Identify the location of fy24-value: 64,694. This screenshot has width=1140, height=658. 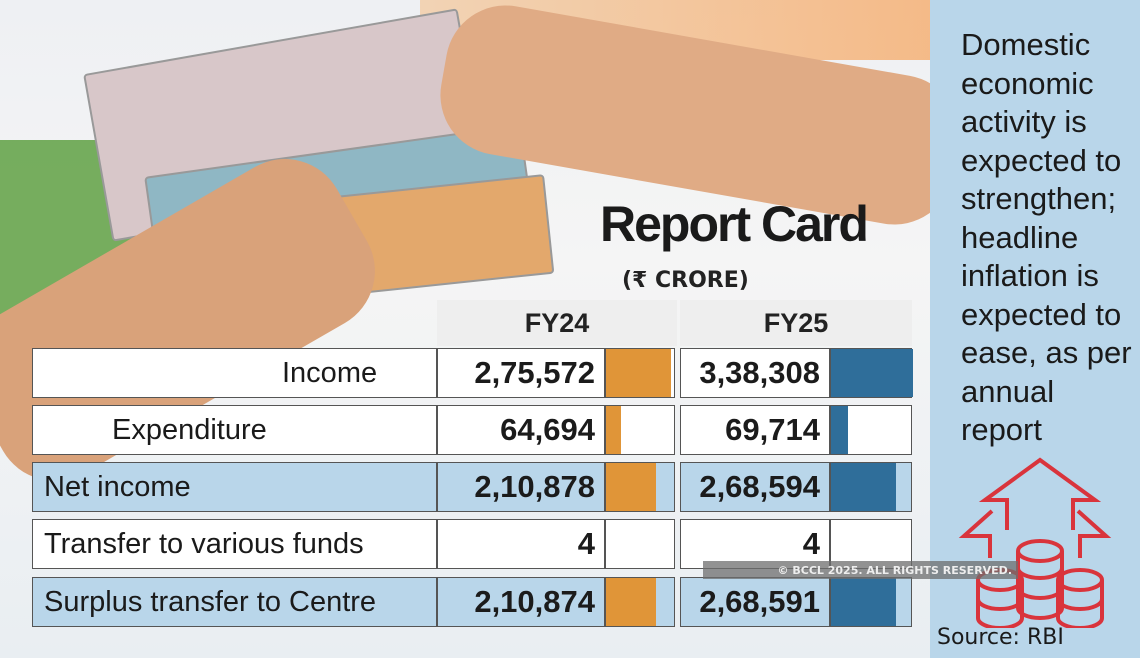
(547, 429).